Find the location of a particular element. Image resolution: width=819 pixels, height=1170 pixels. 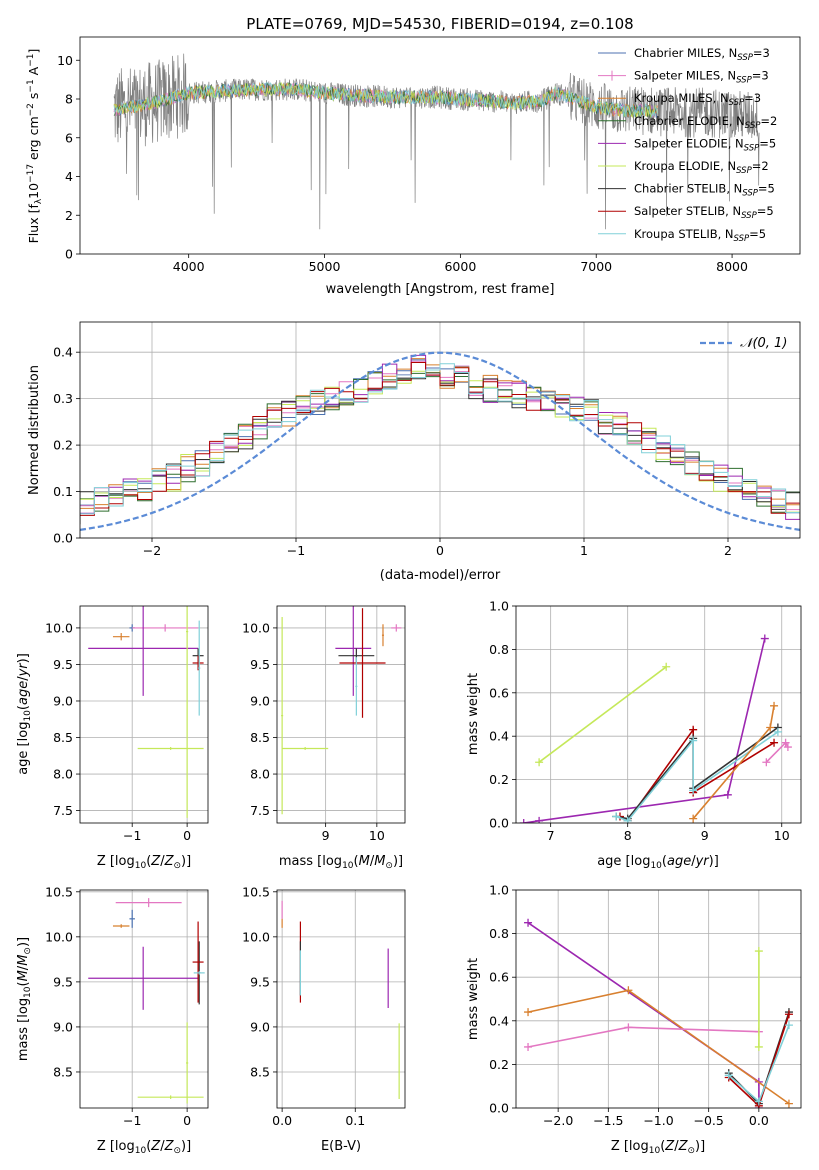

y-tick-label: 0.1 is located at coordinates (63, 491).